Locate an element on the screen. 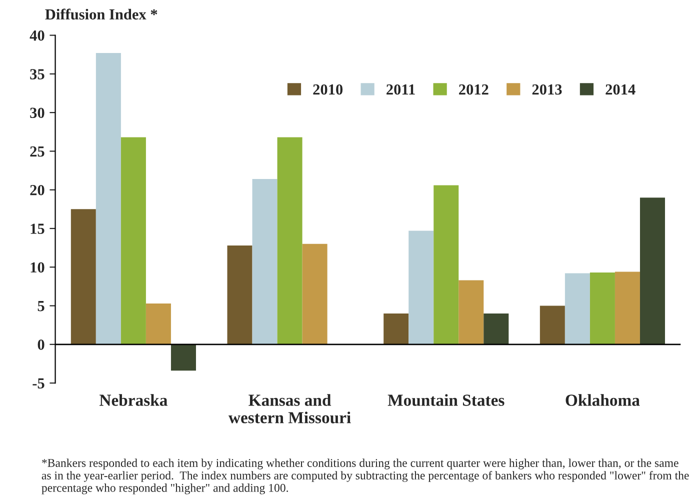 This screenshot has width=691, height=504. y-tick-label: 35 is located at coordinates (37, 74).